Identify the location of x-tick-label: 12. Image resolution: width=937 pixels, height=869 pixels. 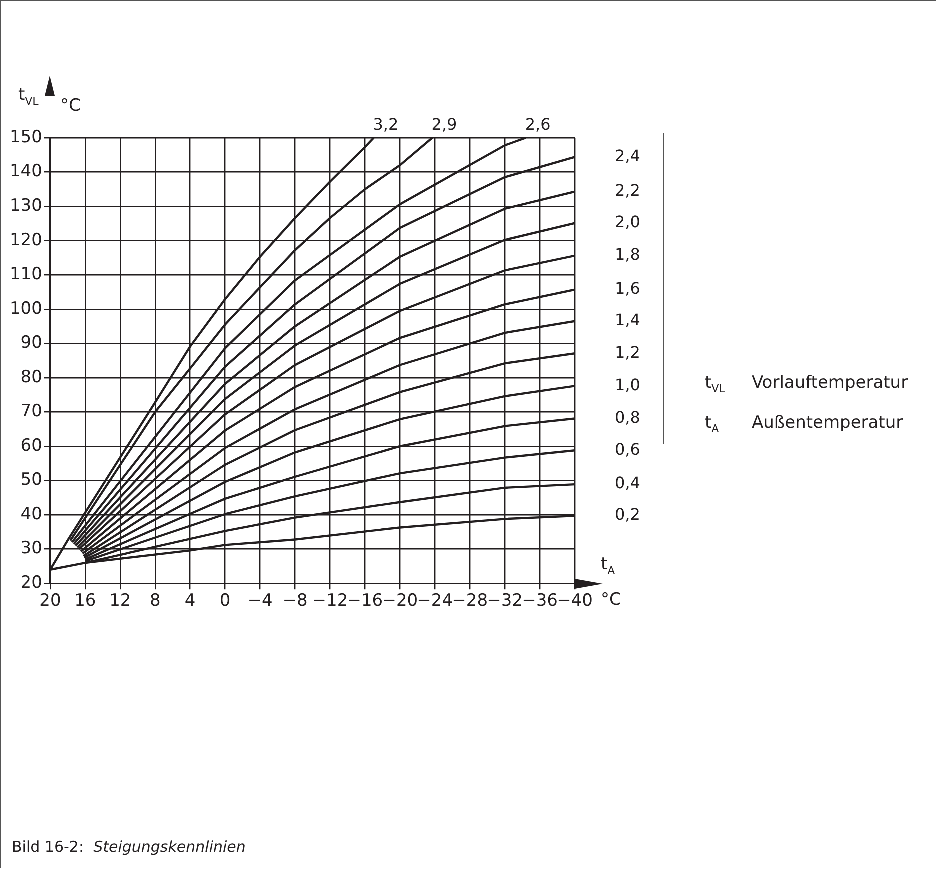
(121, 601).